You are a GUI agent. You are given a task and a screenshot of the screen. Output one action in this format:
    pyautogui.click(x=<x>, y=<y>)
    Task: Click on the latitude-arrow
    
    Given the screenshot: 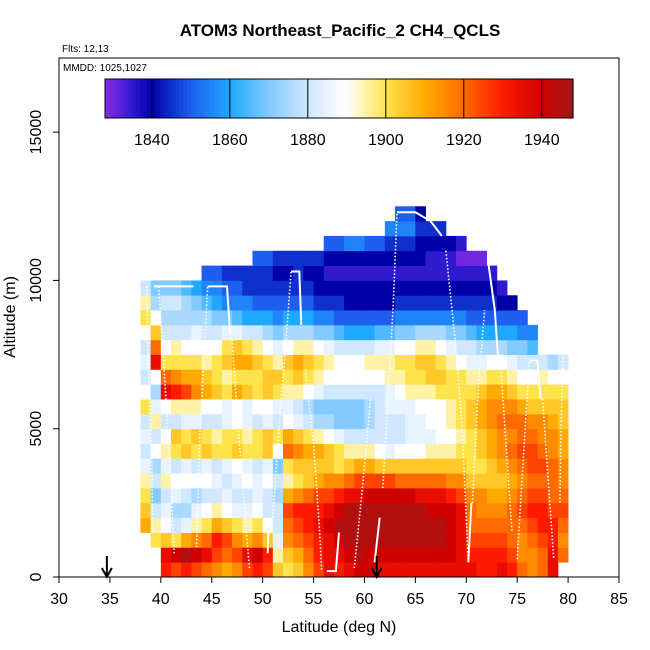 What is the action you would take?
    pyautogui.click(x=106, y=568)
    